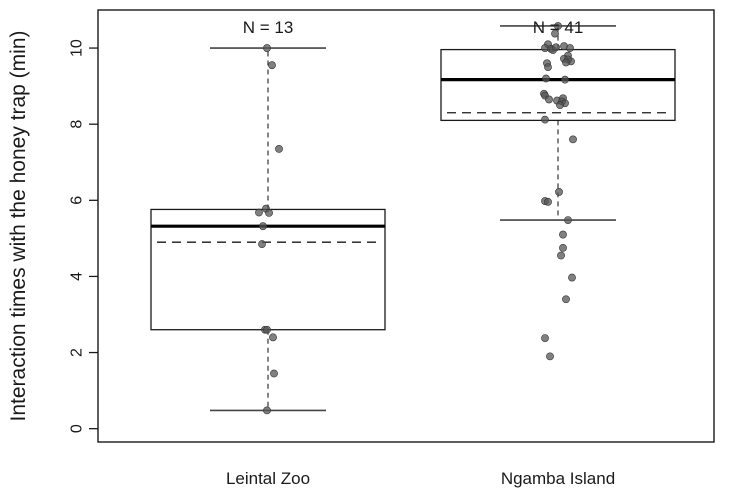  What do you see at coordinates (77, 428) in the screenshot?
I see `y-tick-label-0: 0` at bounding box center [77, 428].